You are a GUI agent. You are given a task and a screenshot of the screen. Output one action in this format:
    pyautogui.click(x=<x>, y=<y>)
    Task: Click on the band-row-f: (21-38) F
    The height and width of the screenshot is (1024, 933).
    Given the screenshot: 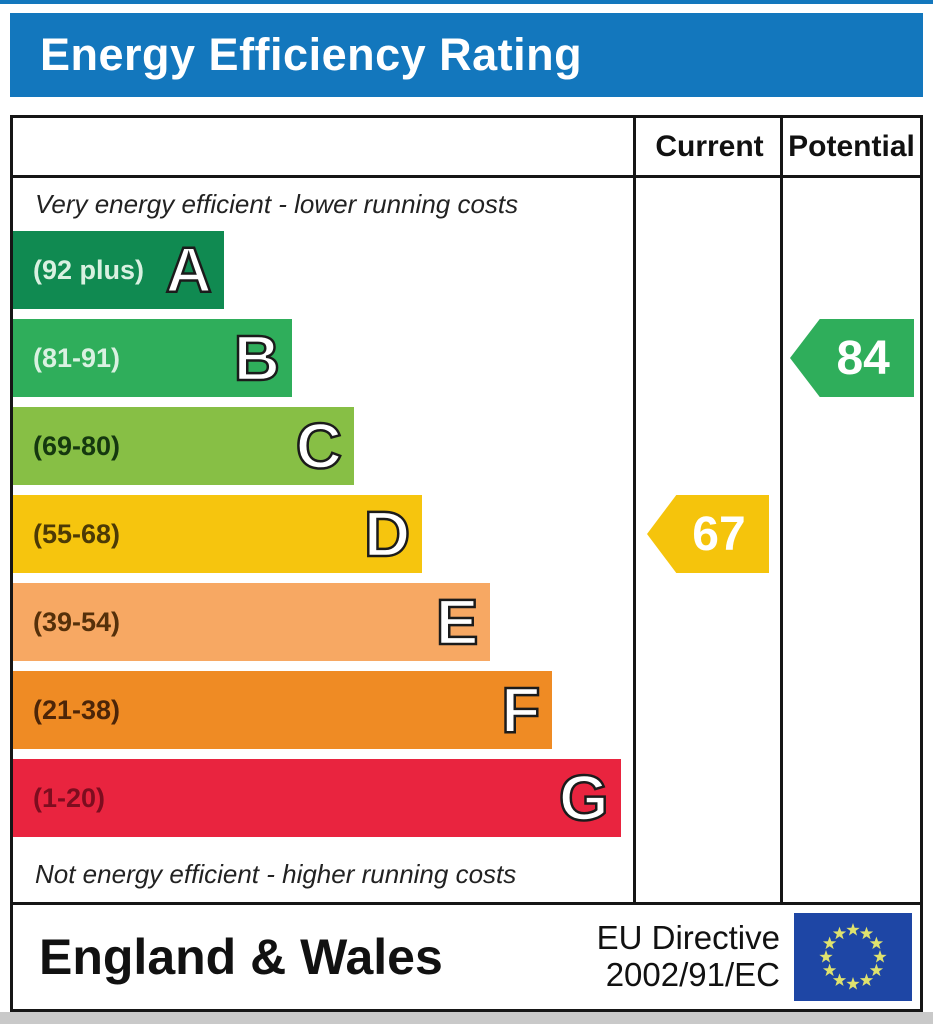 What is the action you would take?
    pyautogui.click(x=323, y=715)
    